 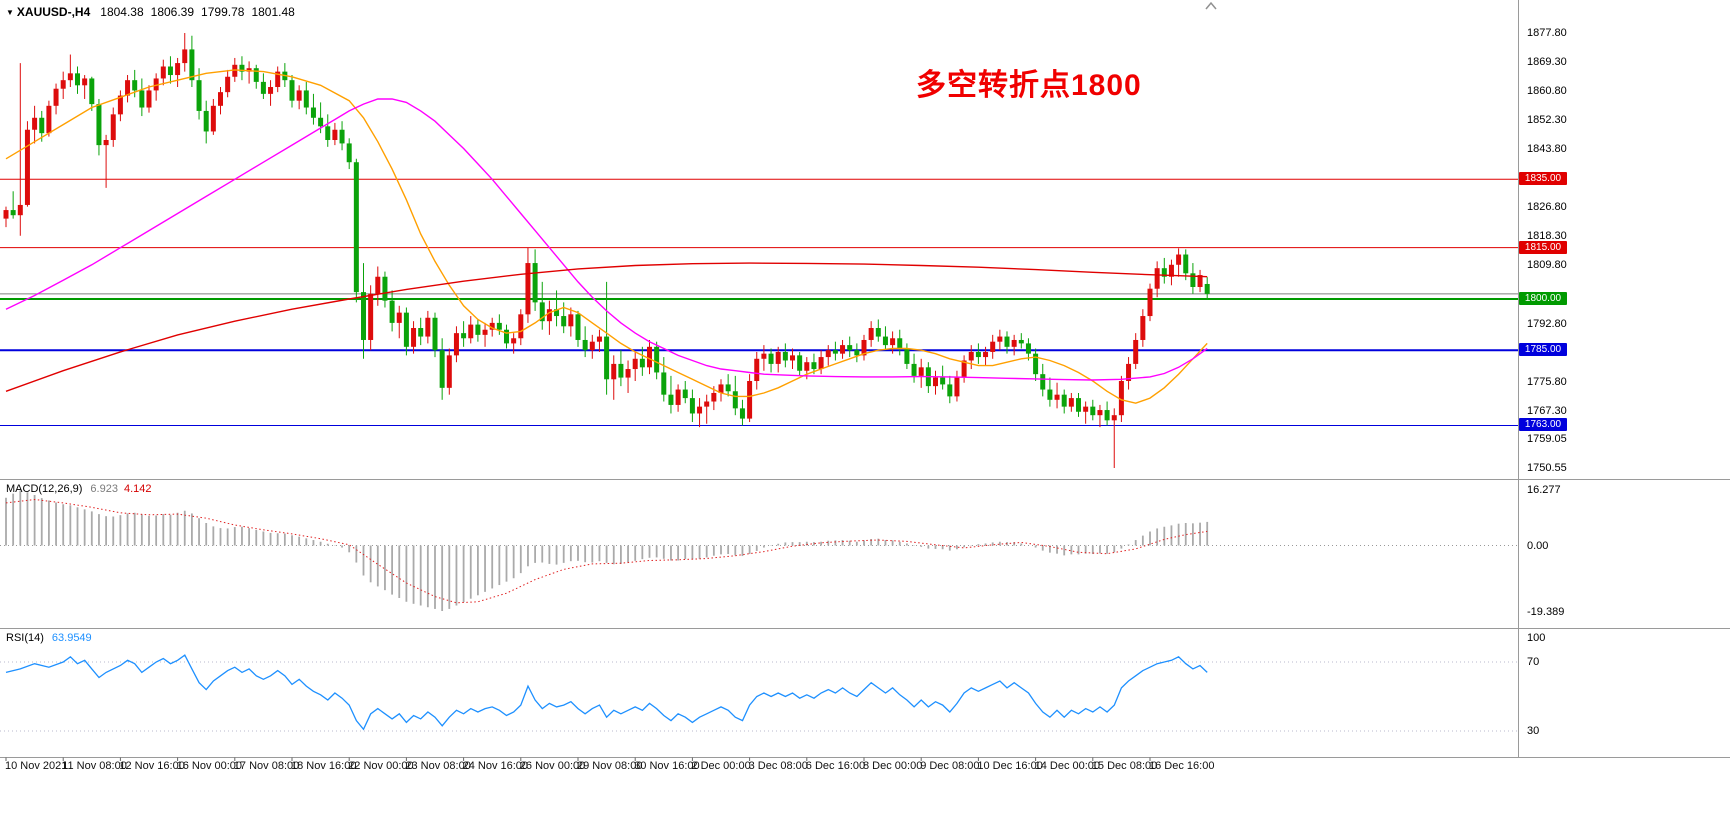 What do you see at coordinates (10, 13) in the screenshot?
I see `symbol-marker-icon: ▼` at bounding box center [10, 13].